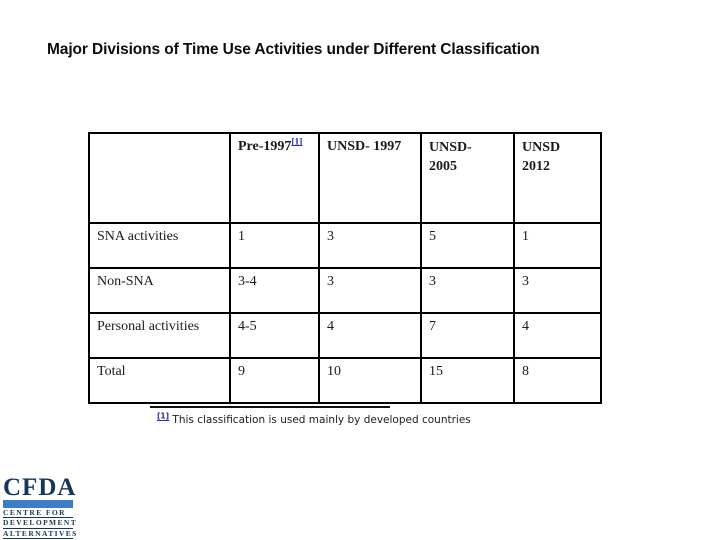  I want to click on column-header-unsd-2012: UNSD 2012, so click(557, 178).